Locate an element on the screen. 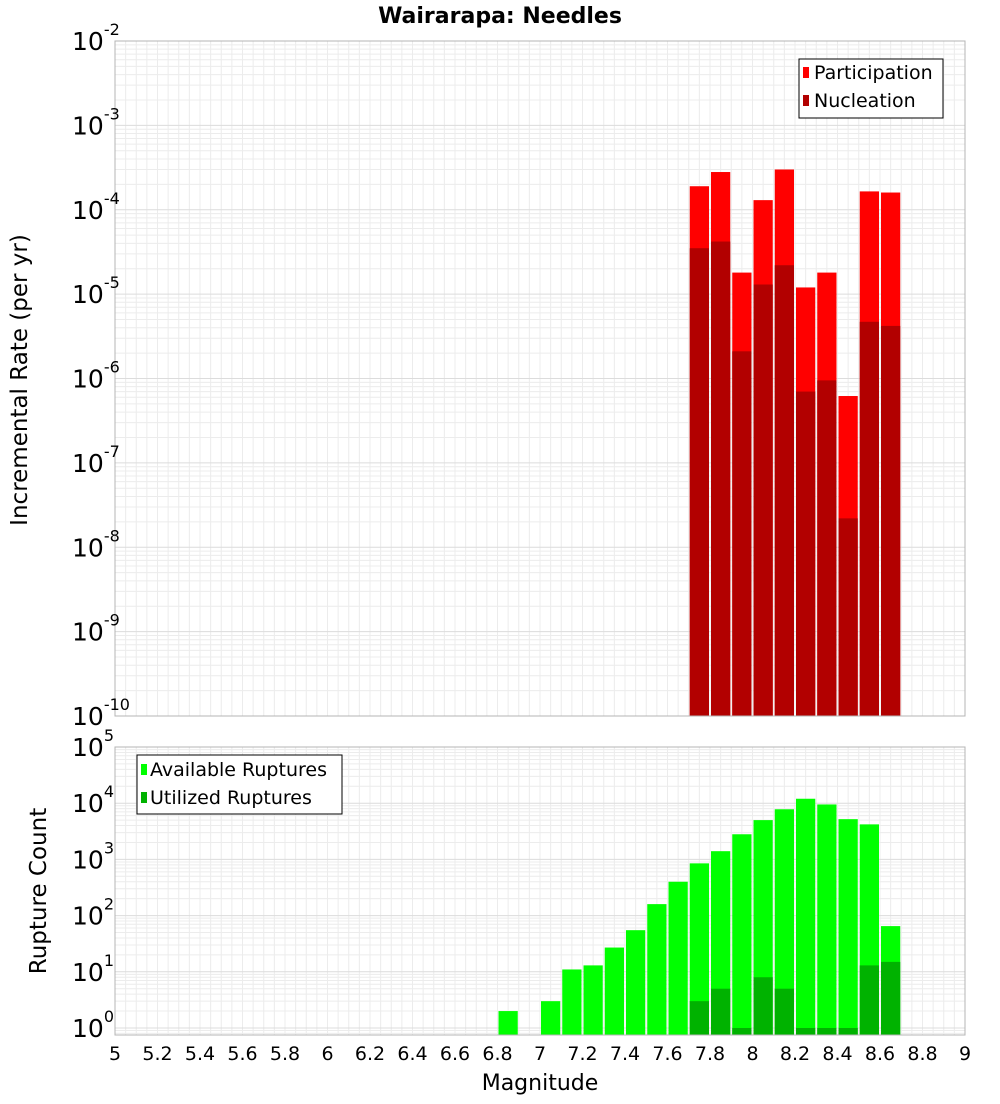  rate-y-tick-label: 10⁻⁶ is located at coordinates (96, 376).